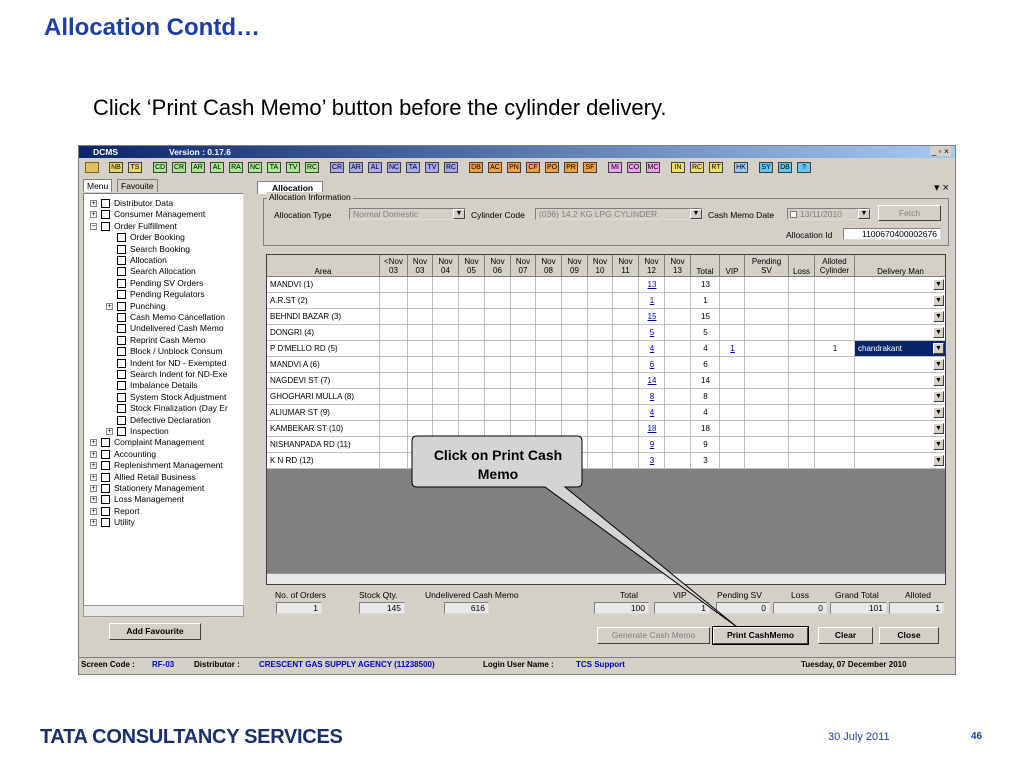 This screenshot has width=1024, height=768. What do you see at coordinates (168, 339) in the screenshot?
I see `tree-item: Reprint Cash Memo` at bounding box center [168, 339].